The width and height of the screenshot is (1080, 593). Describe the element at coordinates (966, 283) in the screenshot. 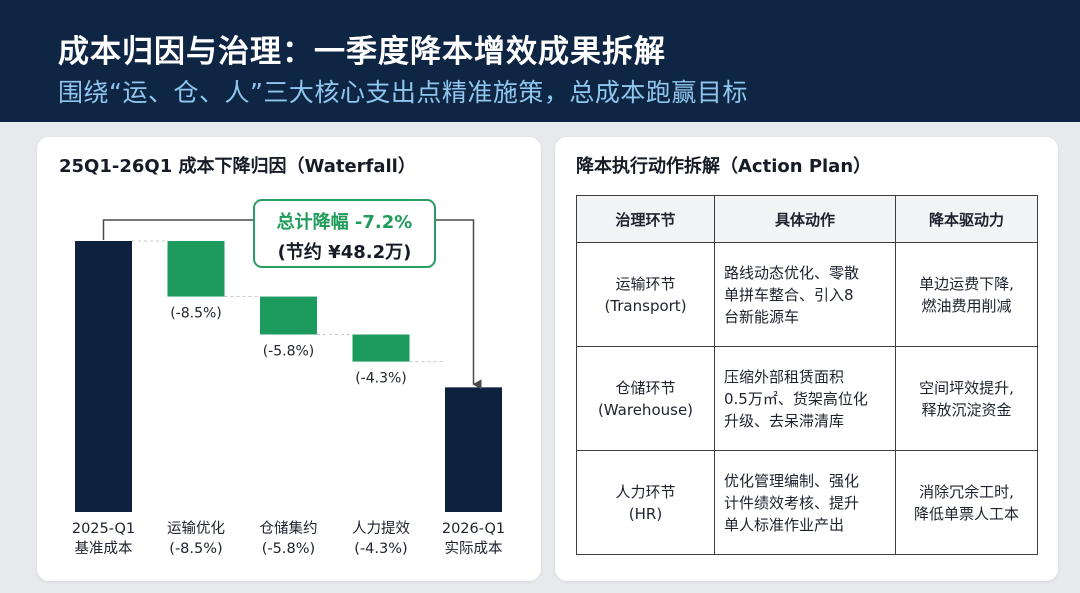

I see `driver-line: 单边运费下降,` at that location.